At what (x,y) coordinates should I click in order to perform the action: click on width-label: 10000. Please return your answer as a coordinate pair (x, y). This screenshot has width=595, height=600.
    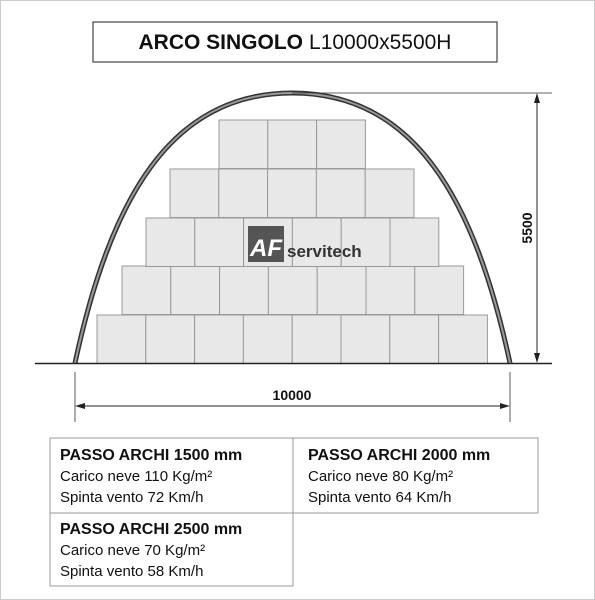
    Looking at the image, I should click on (292, 395).